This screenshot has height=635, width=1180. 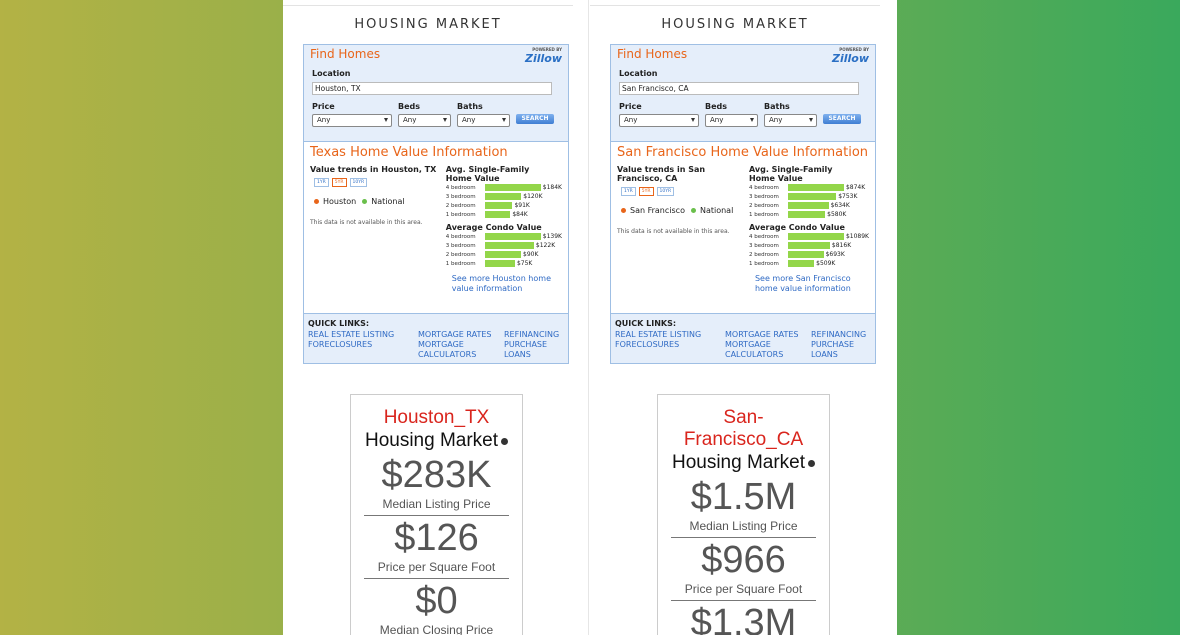 What do you see at coordinates (743, 152) in the screenshot?
I see `info-title: San Francisco Home Value Information` at bounding box center [743, 152].